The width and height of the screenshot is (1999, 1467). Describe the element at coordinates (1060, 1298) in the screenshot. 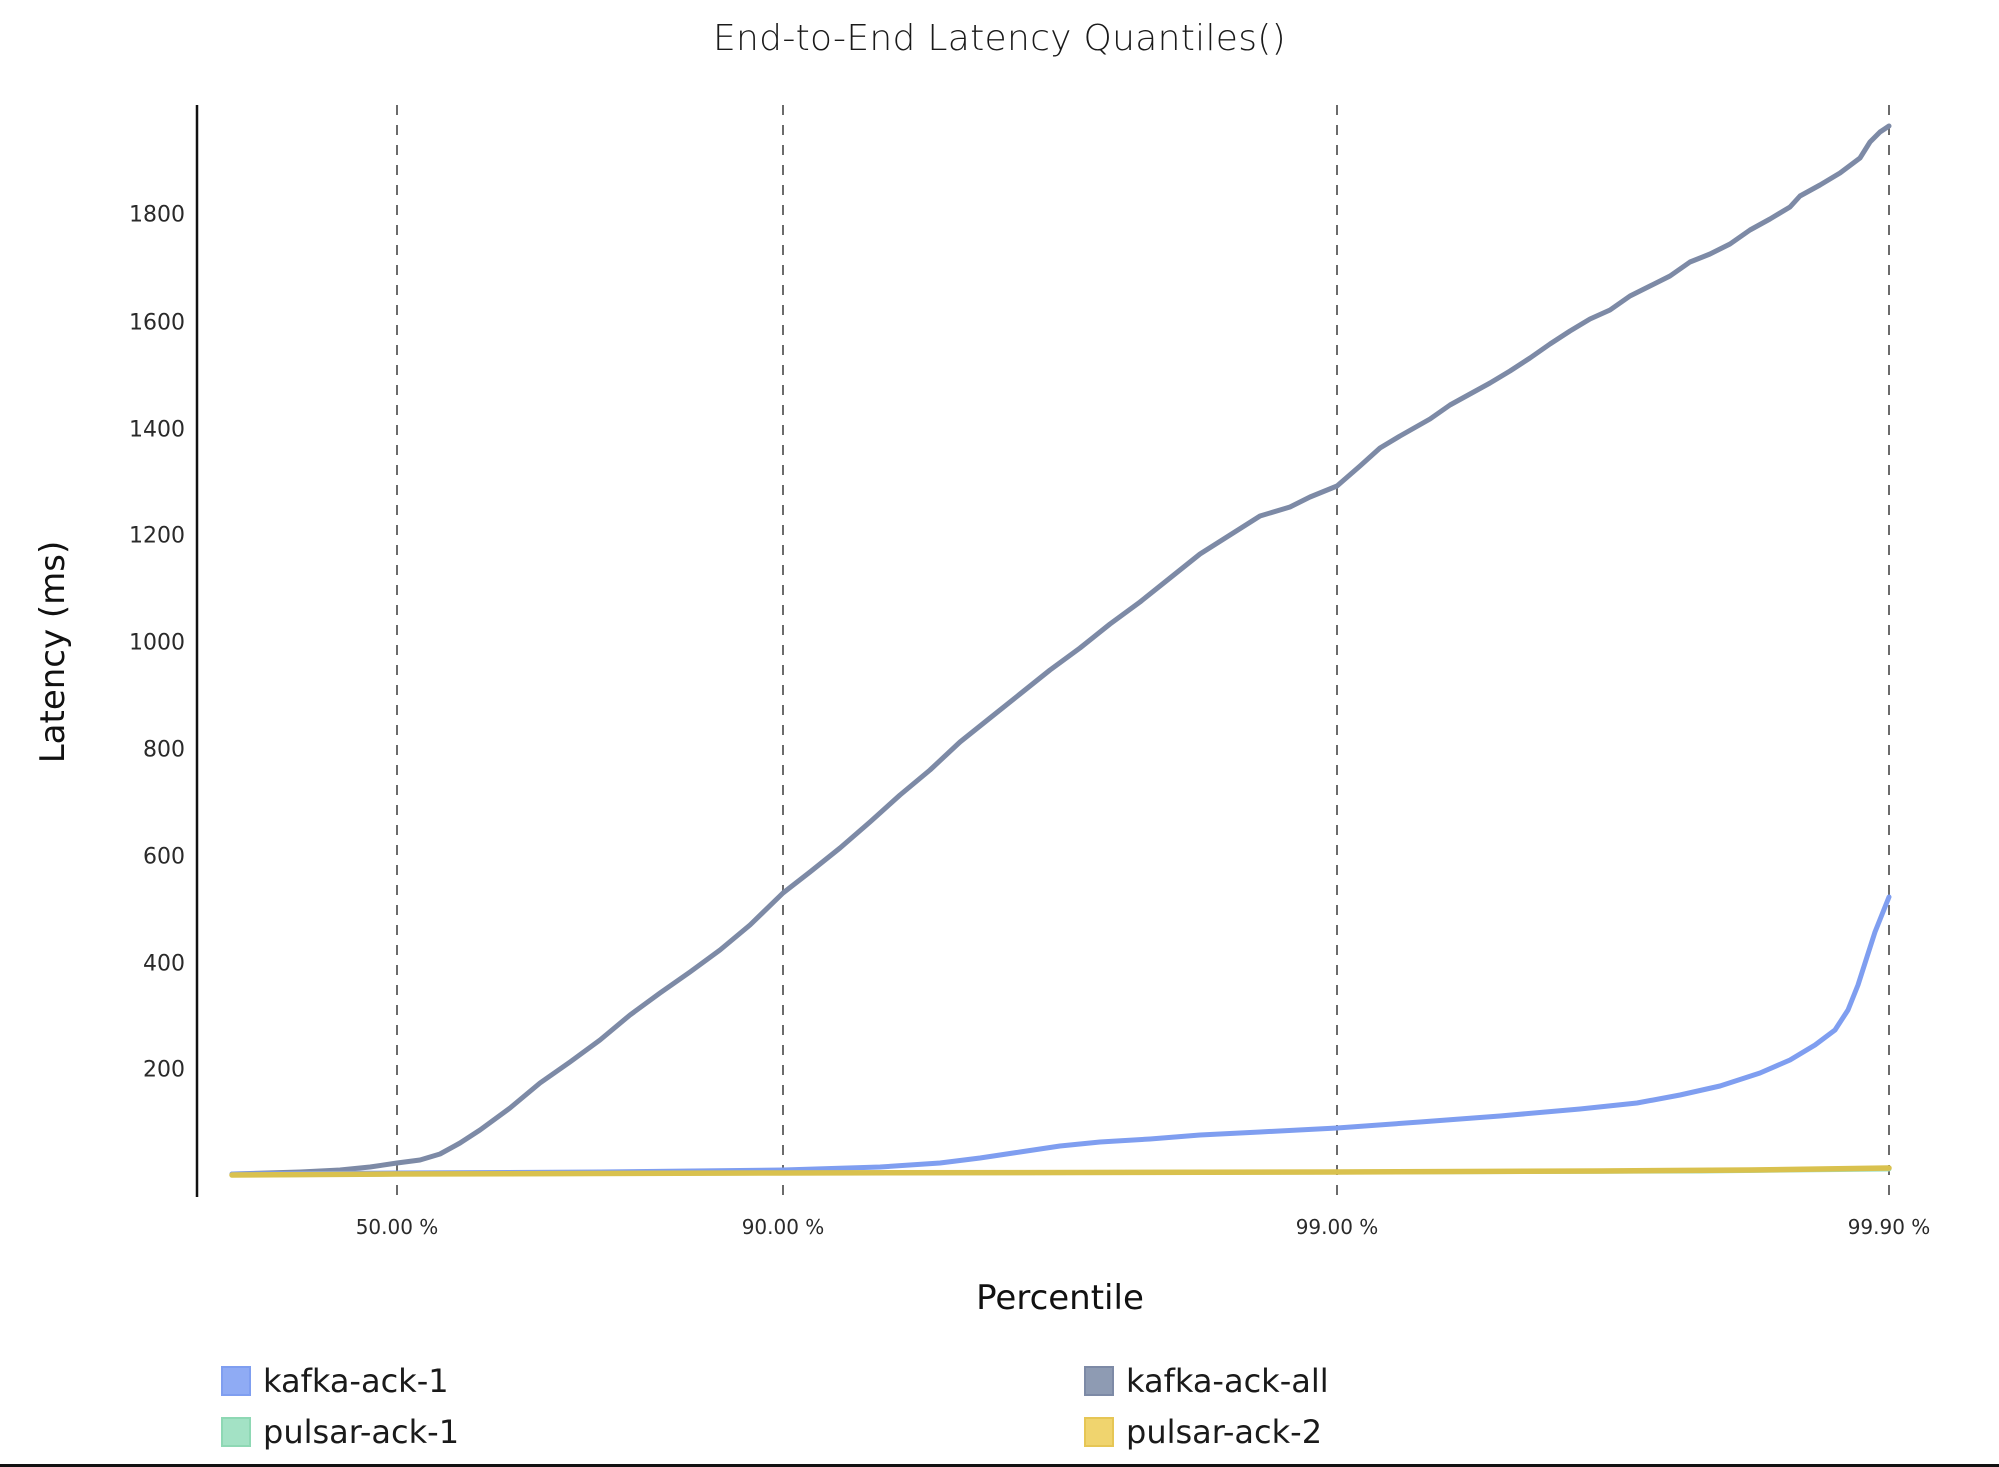

I see `x-axis-title: Percentile` at that location.